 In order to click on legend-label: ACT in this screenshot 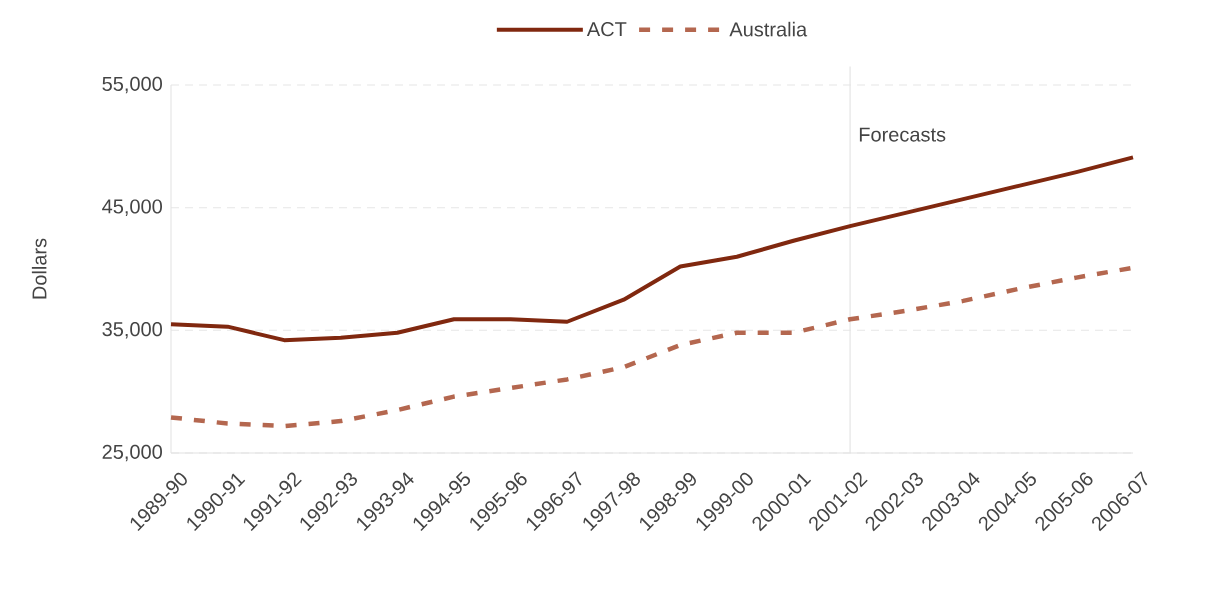, I will do `click(606, 29)`.